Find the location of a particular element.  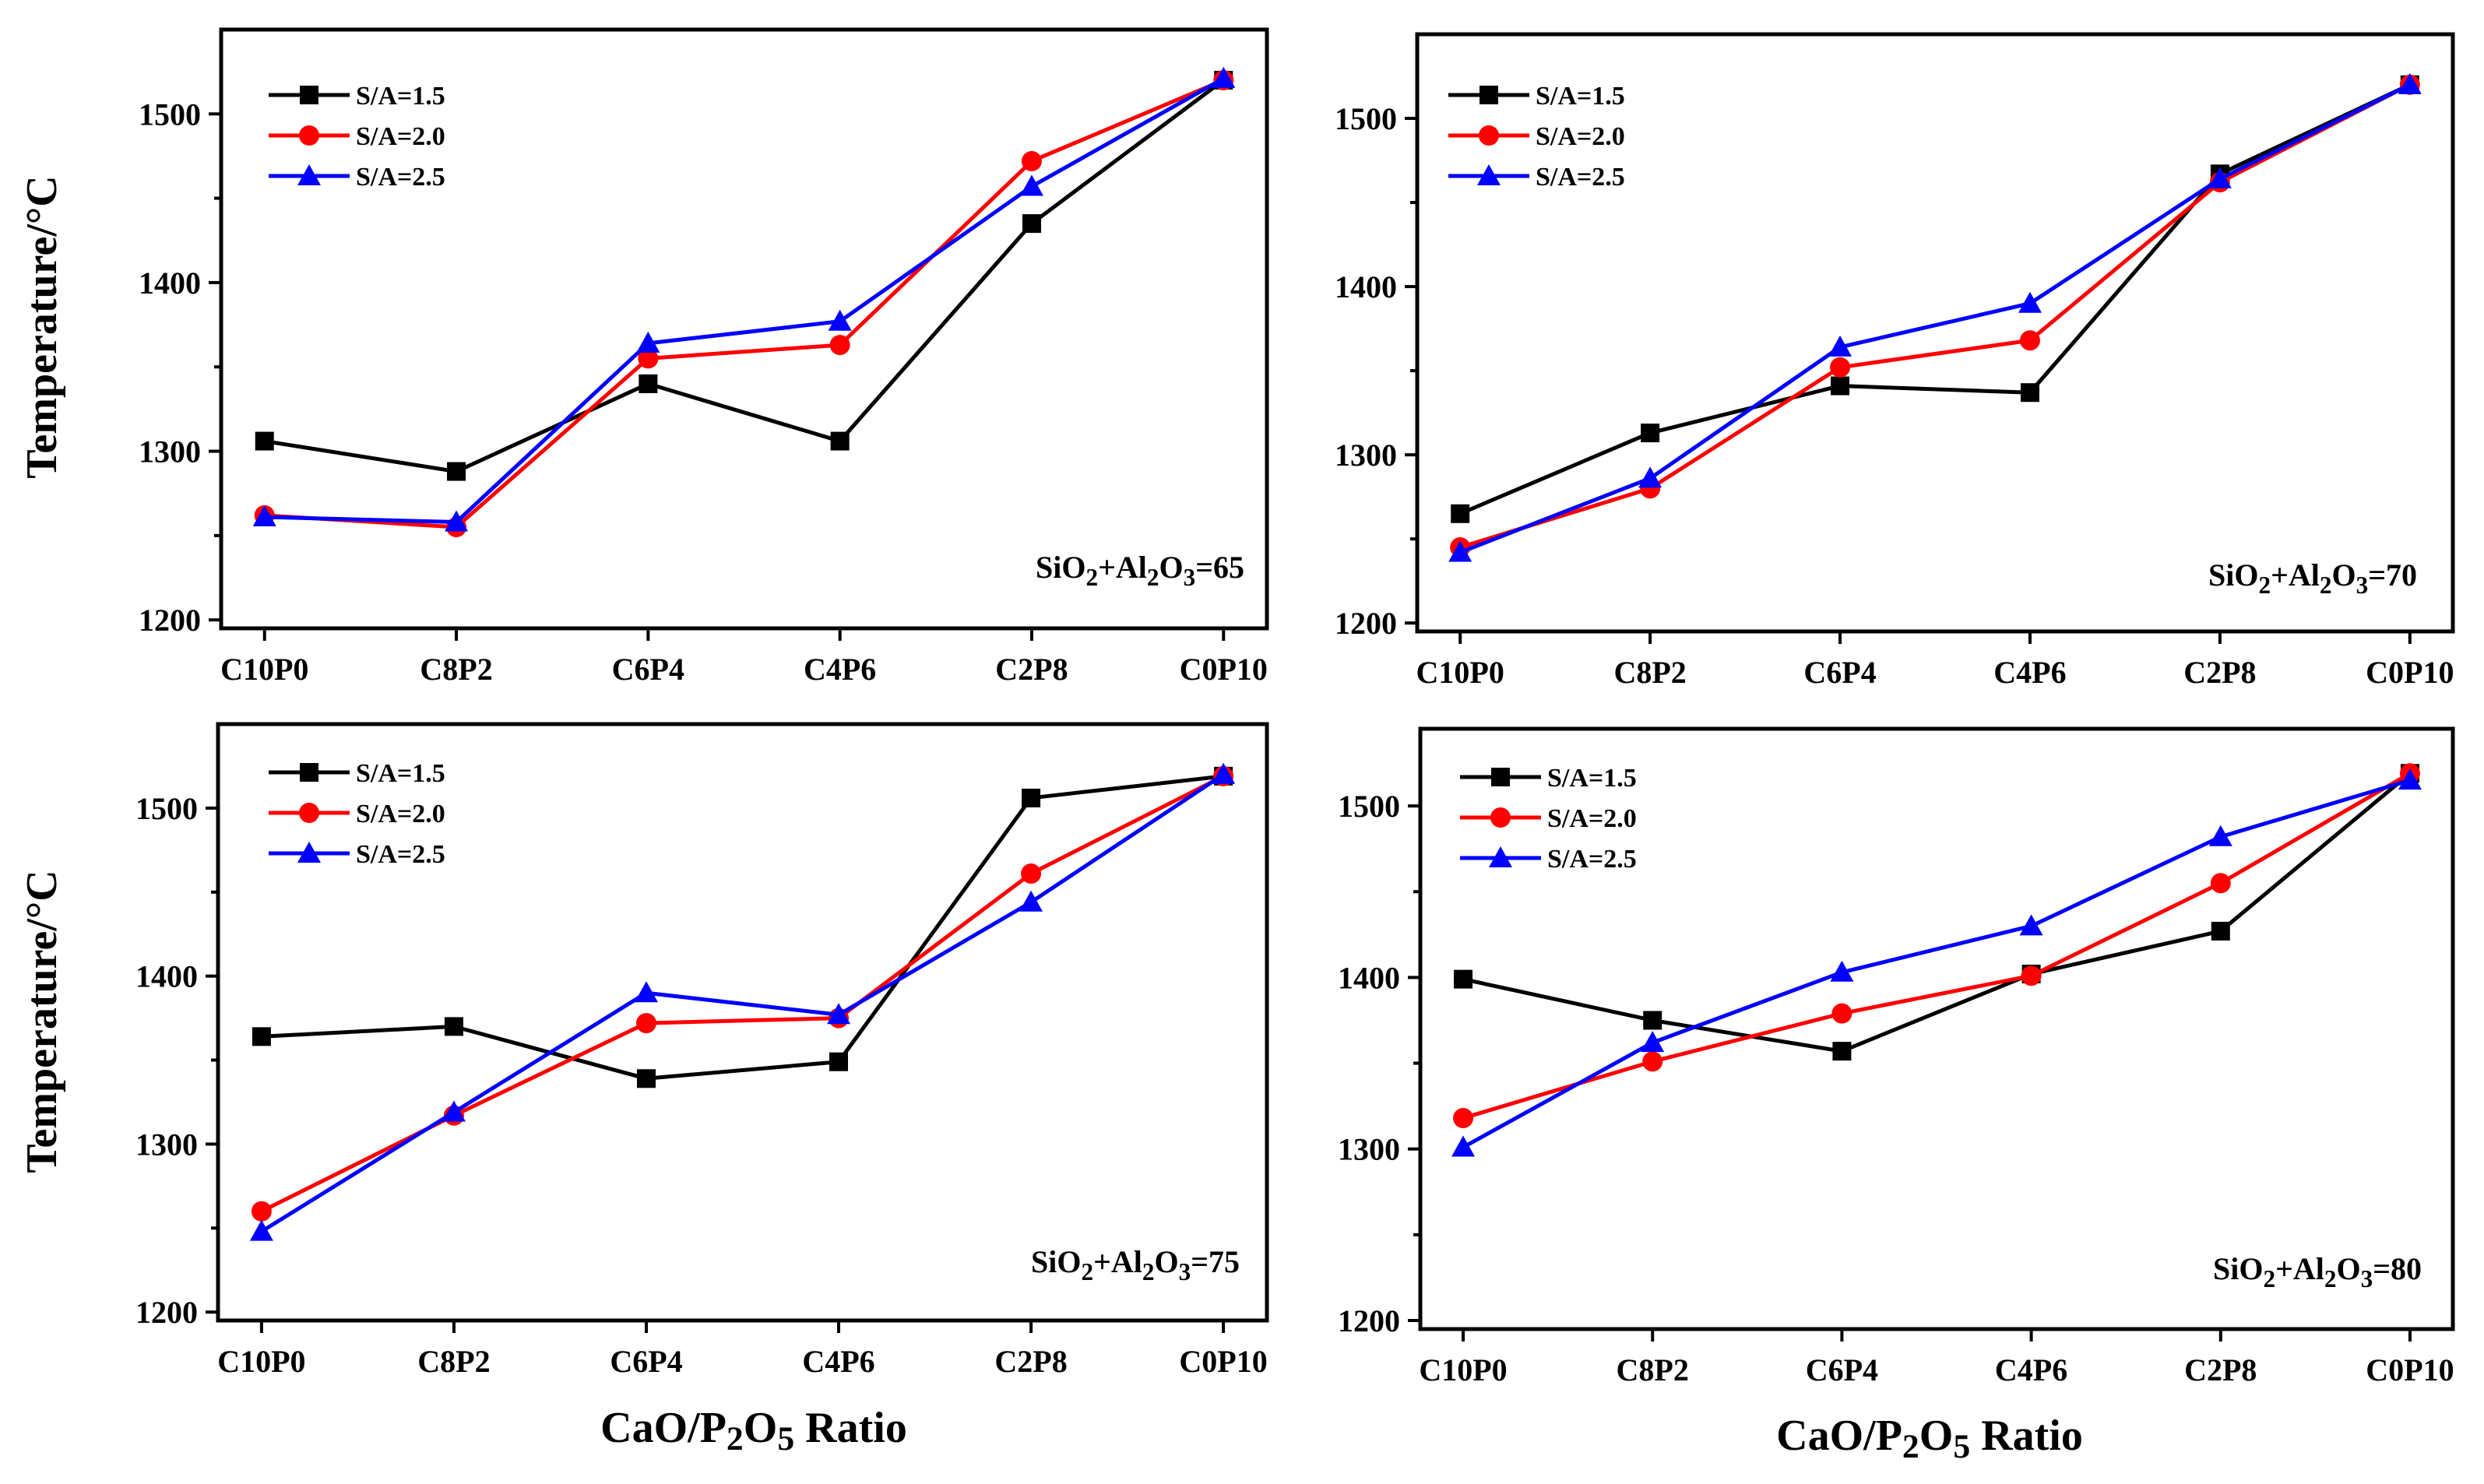

panel-annotation: SiO2+Al2O3=70 is located at coordinates (2312, 578).